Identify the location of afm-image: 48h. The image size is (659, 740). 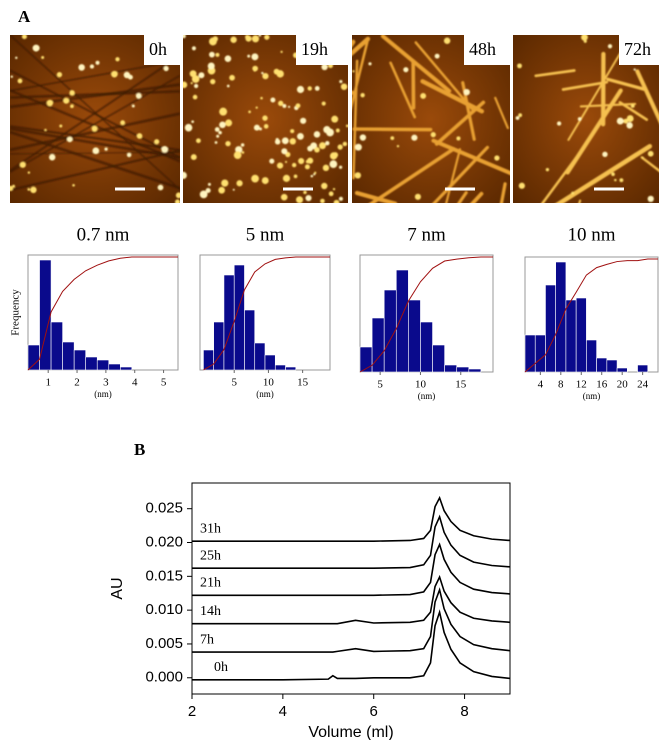
(431, 119).